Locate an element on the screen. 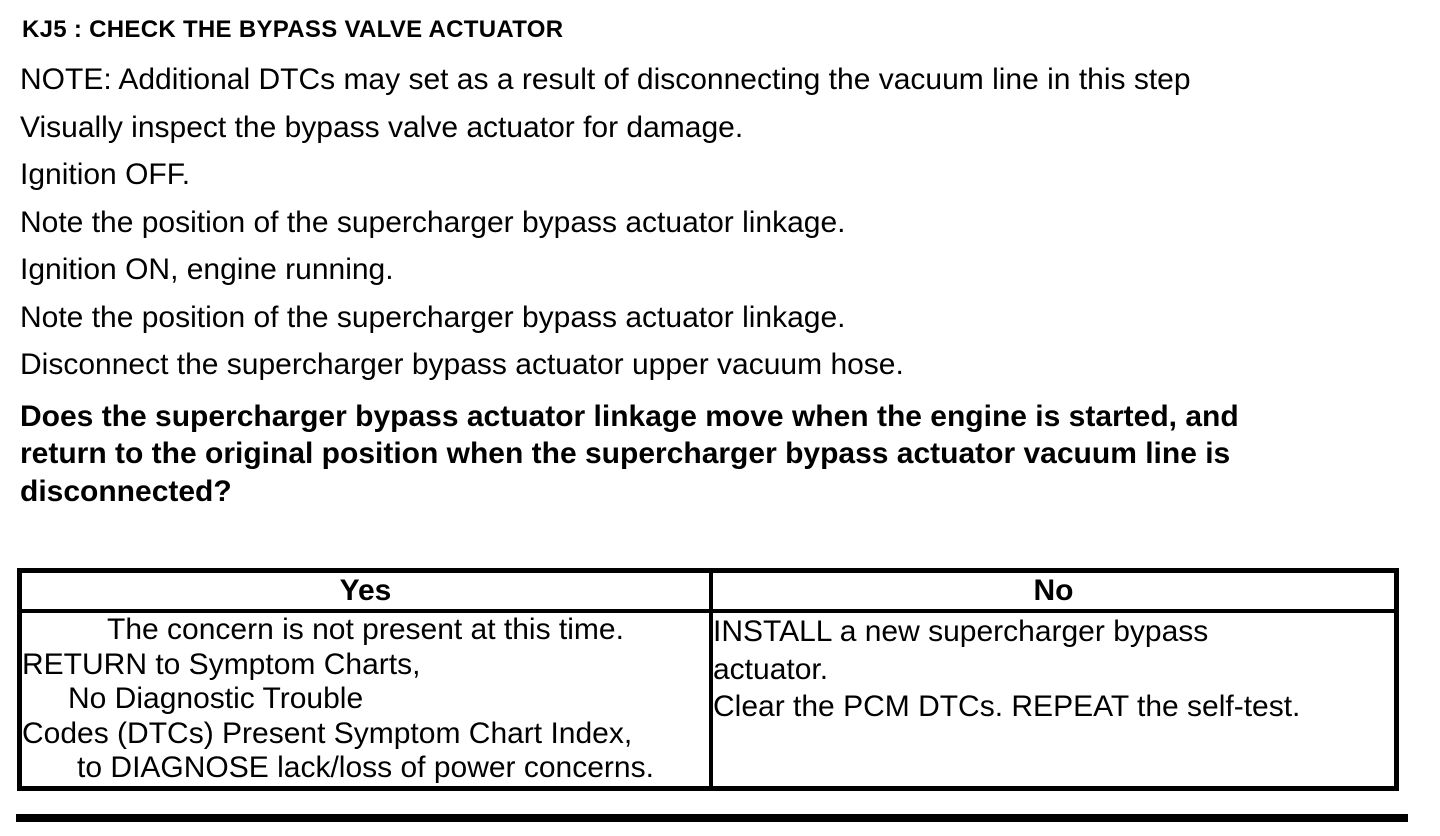 This screenshot has width=1440, height=836. step-line: Ignition ON, engine running. is located at coordinates (207, 269).